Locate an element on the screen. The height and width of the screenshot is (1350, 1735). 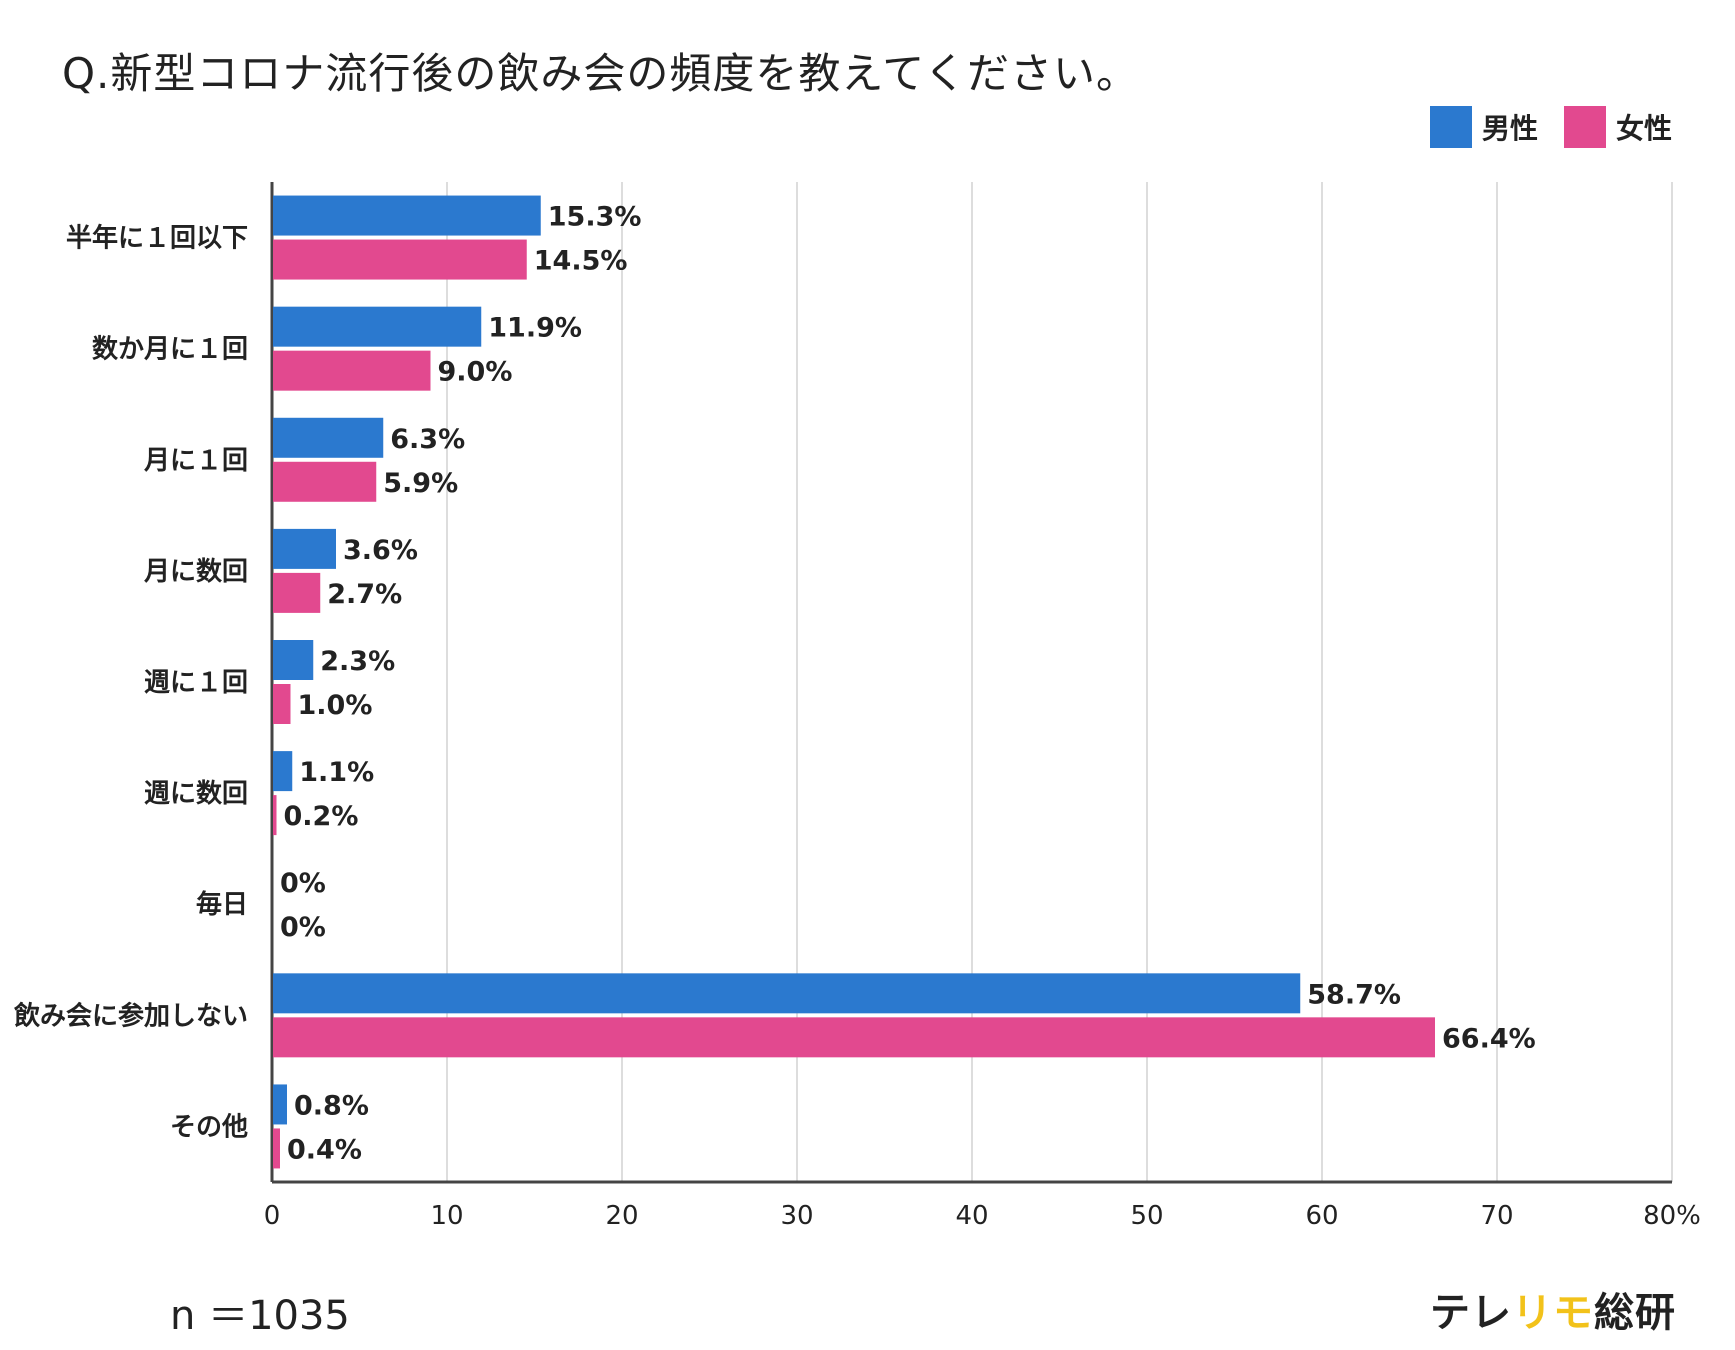
value-label-female: 1.0% is located at coordinates (335, 705).